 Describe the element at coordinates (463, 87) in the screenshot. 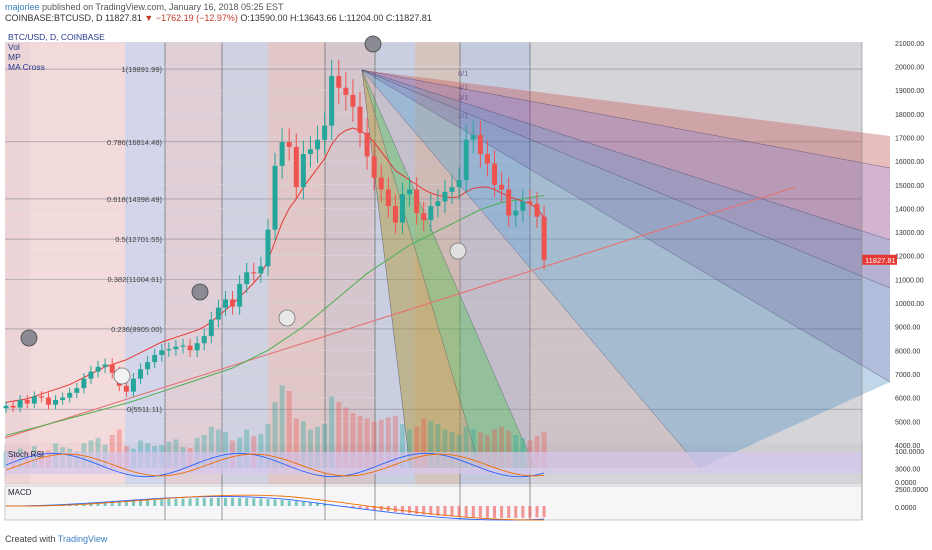

I see `gann-fan-label: 4/1` at that location.